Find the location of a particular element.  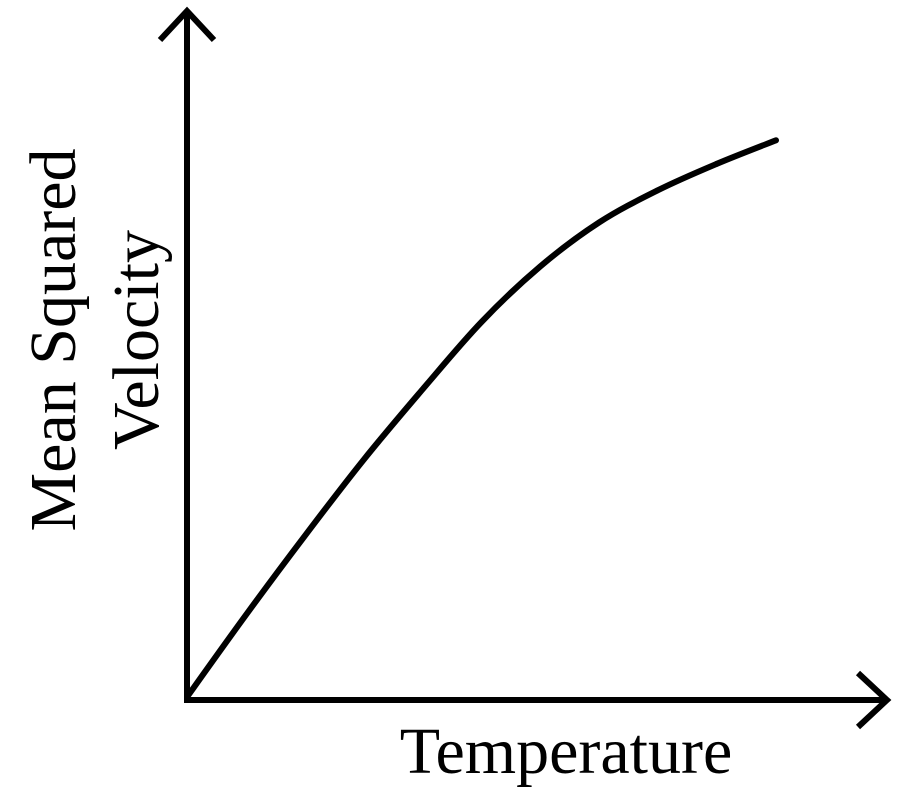

x-axis-label: Temperature is located at coordinates (566, 751).